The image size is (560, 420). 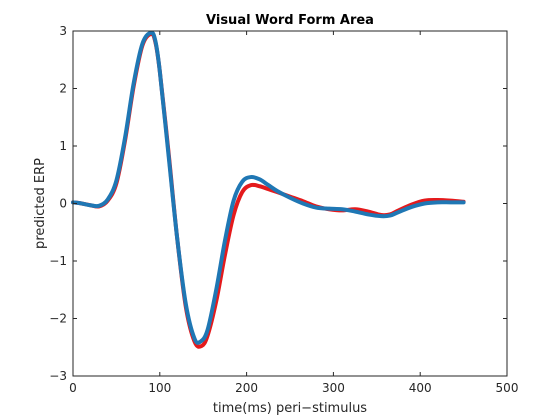 What do you see at coordinates (246, 388) in the screenshot?
I see `x-tick-label: 200` at bounding box center [246, 388].